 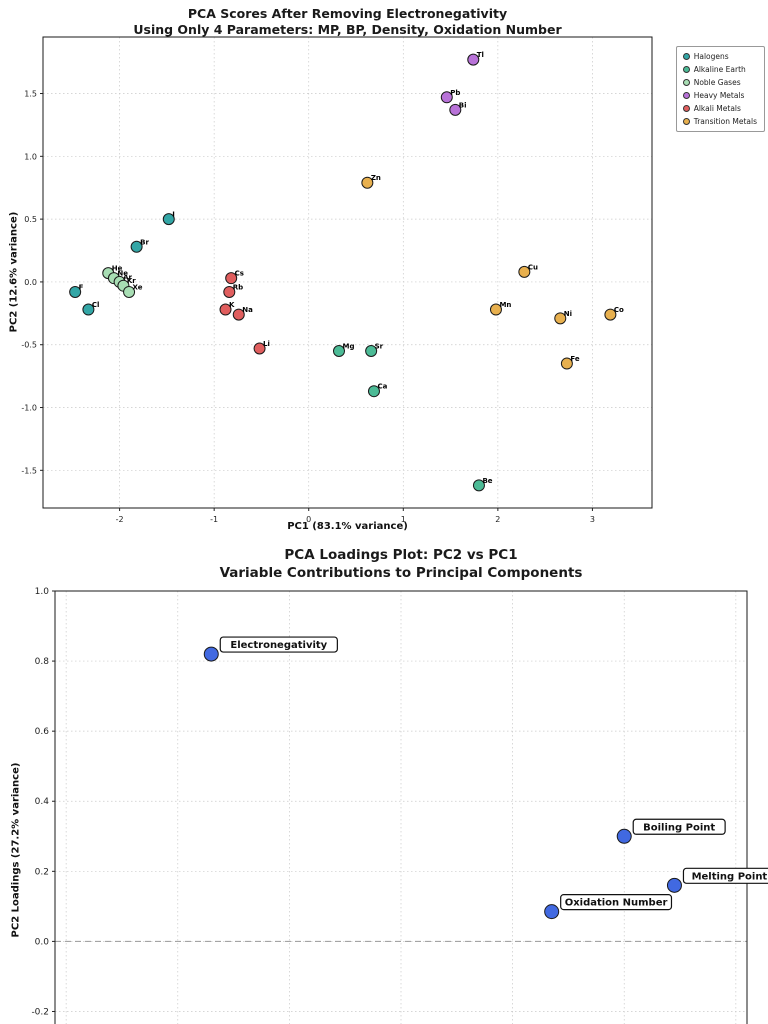 I want to click on pc2-loadings-axis-label: PC2 Loadings (27.2% variance), so click(x=16, y=850).